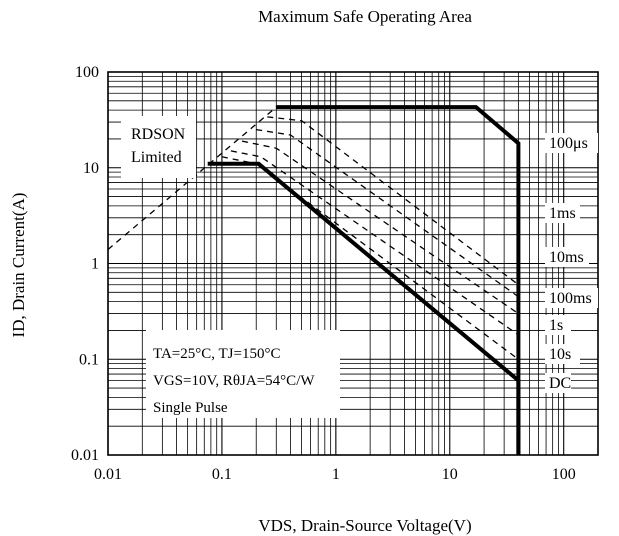 Image resolution: width=619 pixels, height=536 pixels. I want to click on series-labels: 100μs 1ms 10ms 100ms 1s 10s DC, so click(571, 263).